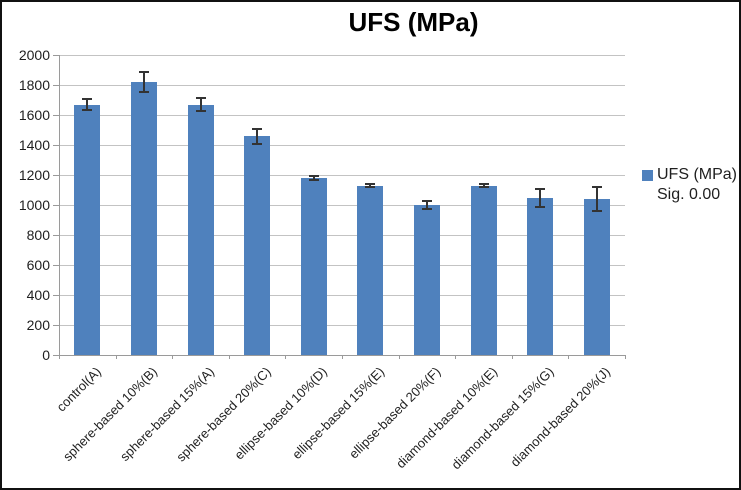 The image size is (741, 490). I want to click on y-axis-tick-label: 800, so click(38, 235).